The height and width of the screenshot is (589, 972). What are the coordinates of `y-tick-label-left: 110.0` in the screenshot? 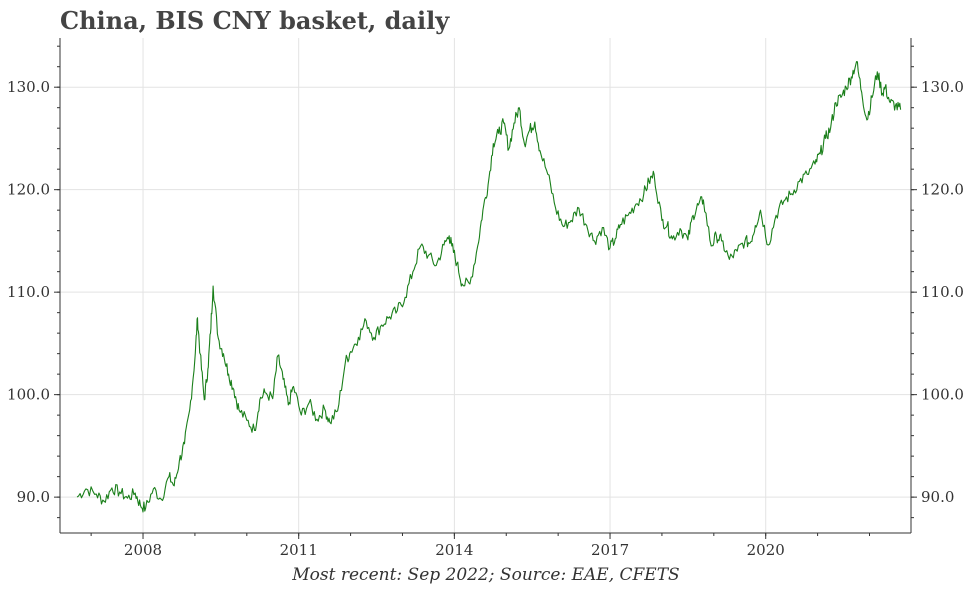 It's located at (28, 292).